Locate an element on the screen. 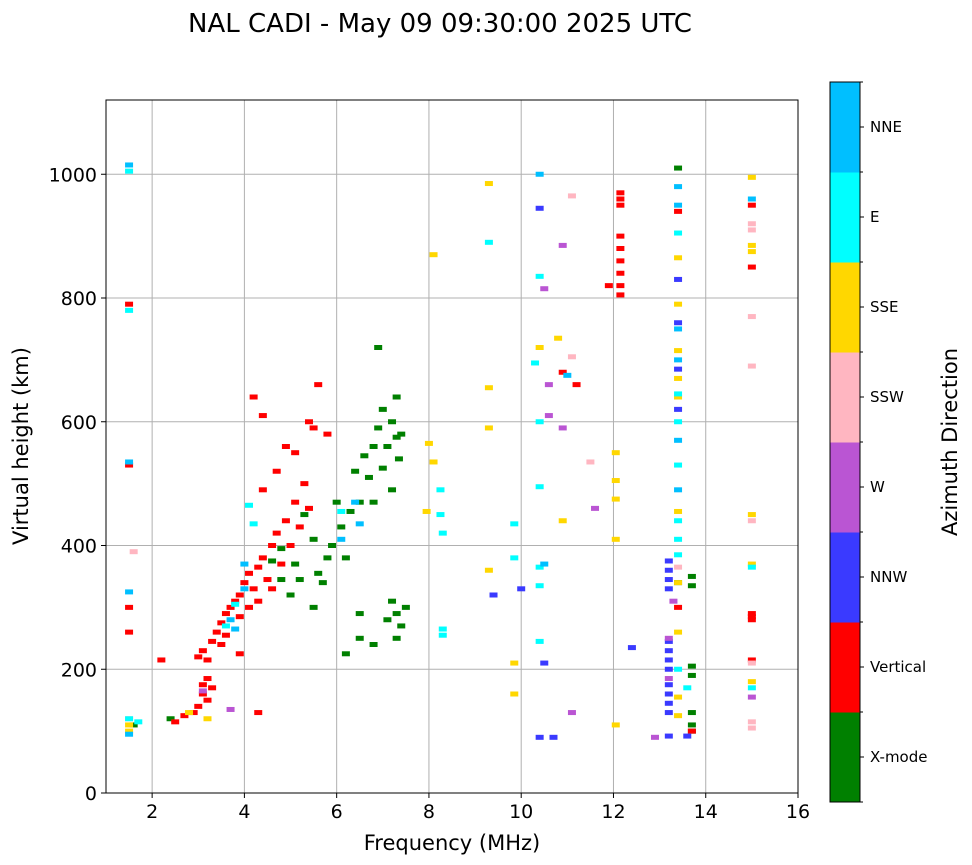  colorbar-frame is located at coordinates (845, 442).